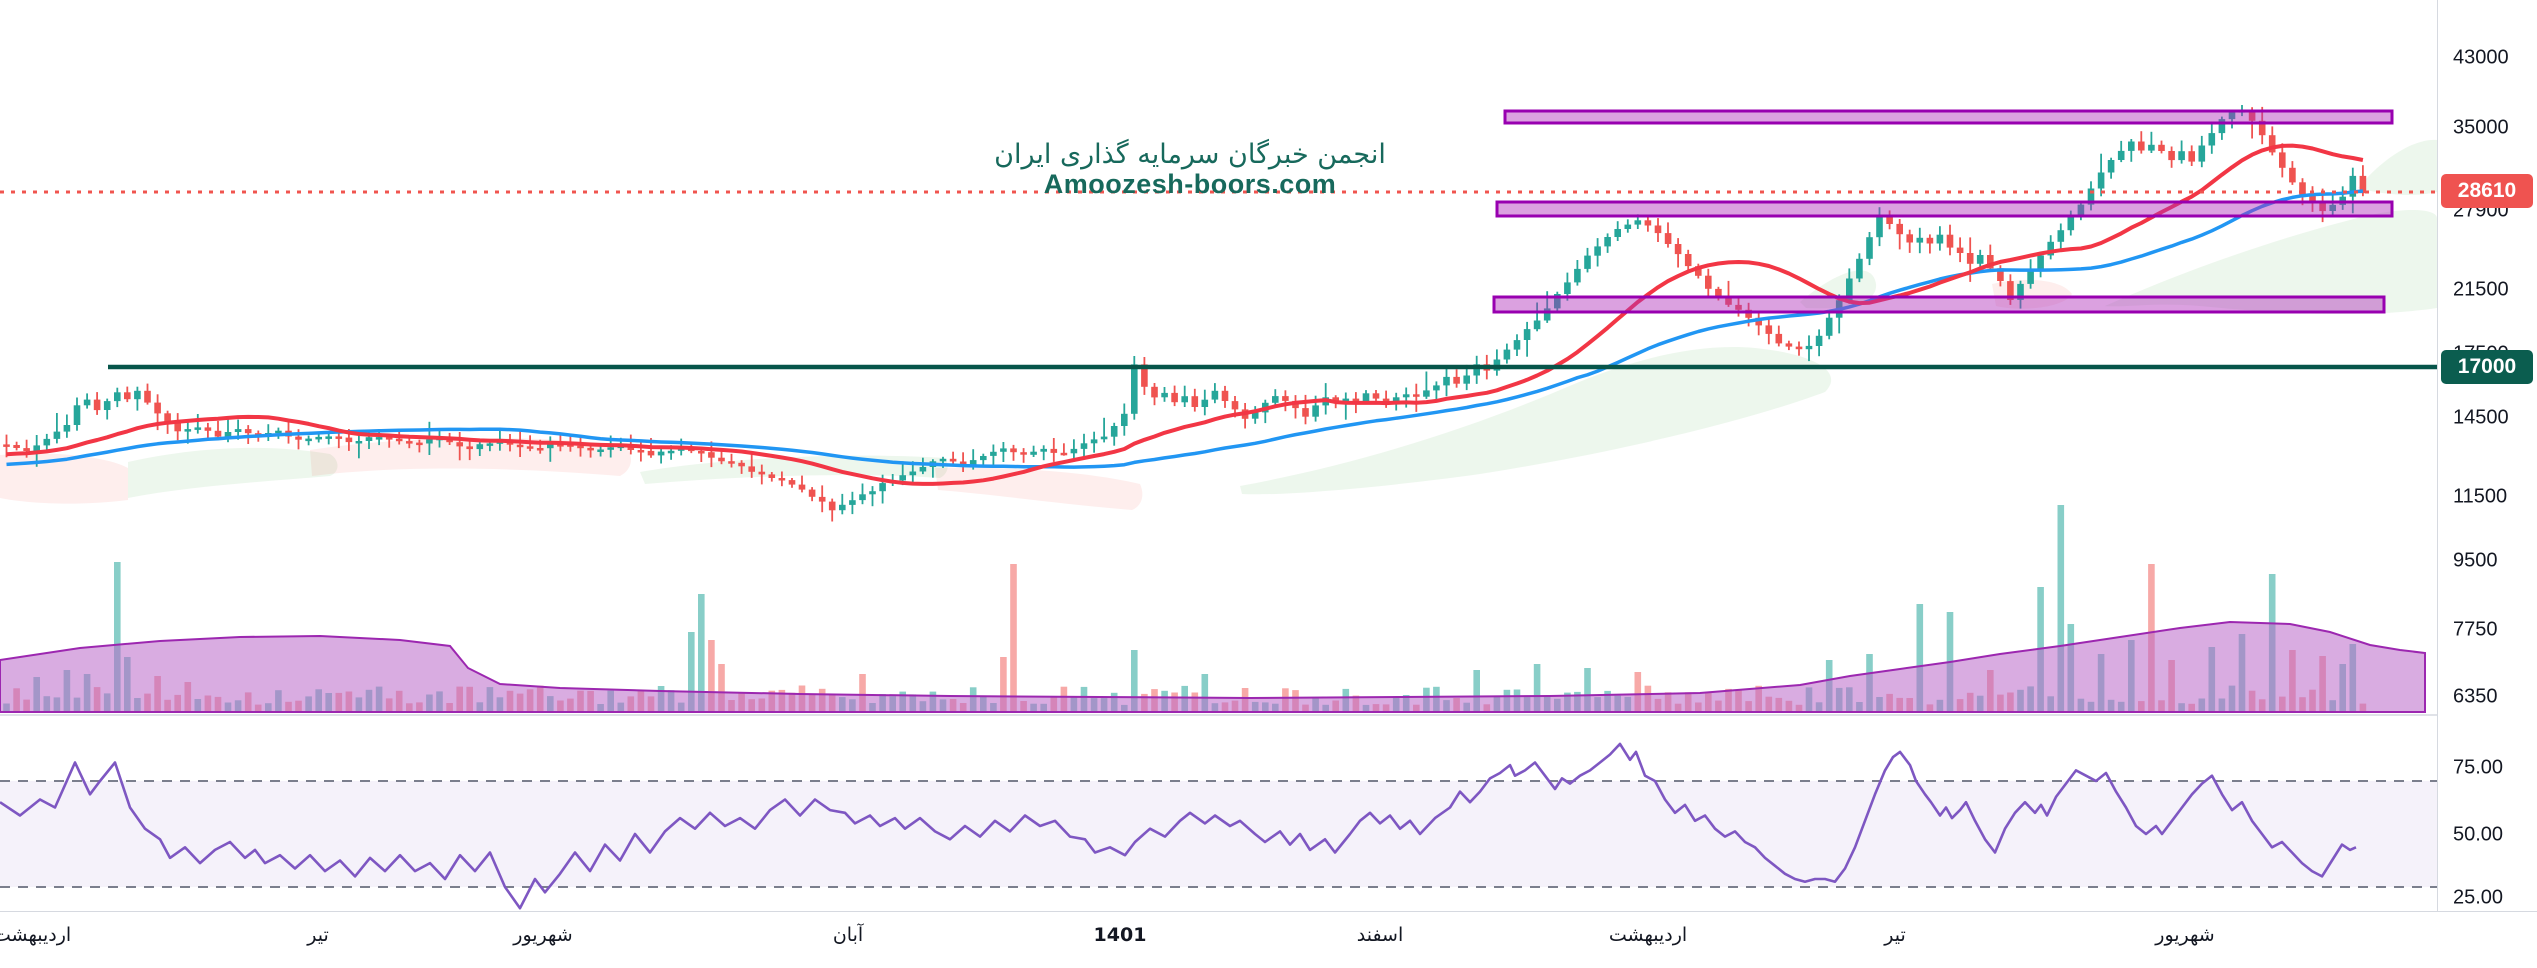 The width and height of the screenshot is (2537, 968). I want to click on level-badge: 17000, so click(2487, 367).